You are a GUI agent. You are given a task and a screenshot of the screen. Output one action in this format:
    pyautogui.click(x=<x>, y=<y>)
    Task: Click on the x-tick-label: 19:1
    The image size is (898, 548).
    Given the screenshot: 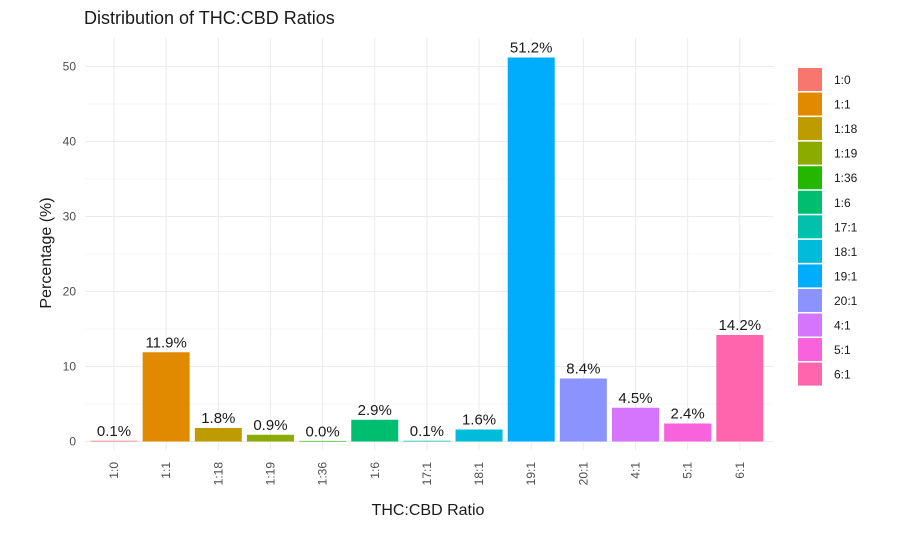 What is the action you would take?
    pyautogui.click(x=531, y=474)
    